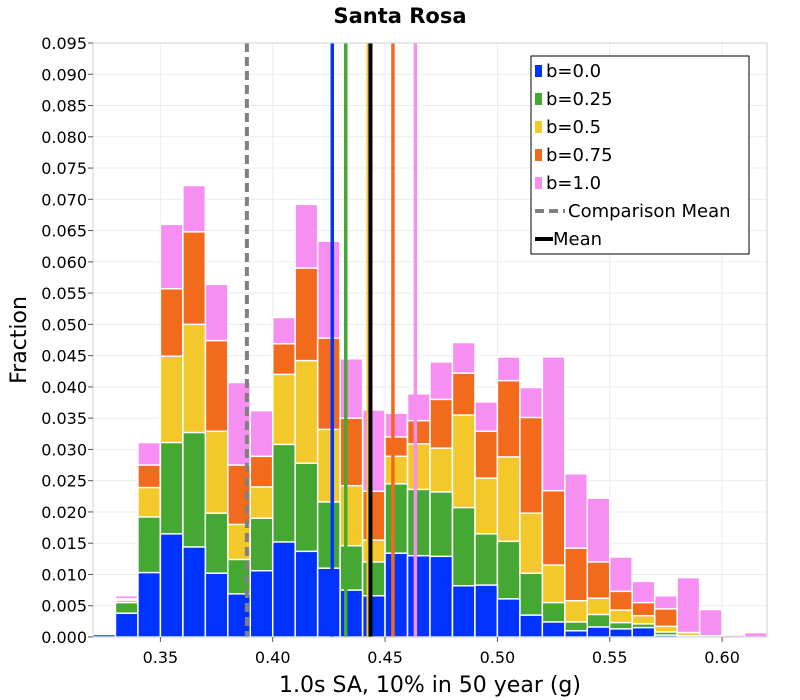 The height and width of the screenshot is (700, 800). What do you see at coordinates (385, 657) in the screenshot?
I see `x-tick-label: 0.45` at bounding box center [385, 657].